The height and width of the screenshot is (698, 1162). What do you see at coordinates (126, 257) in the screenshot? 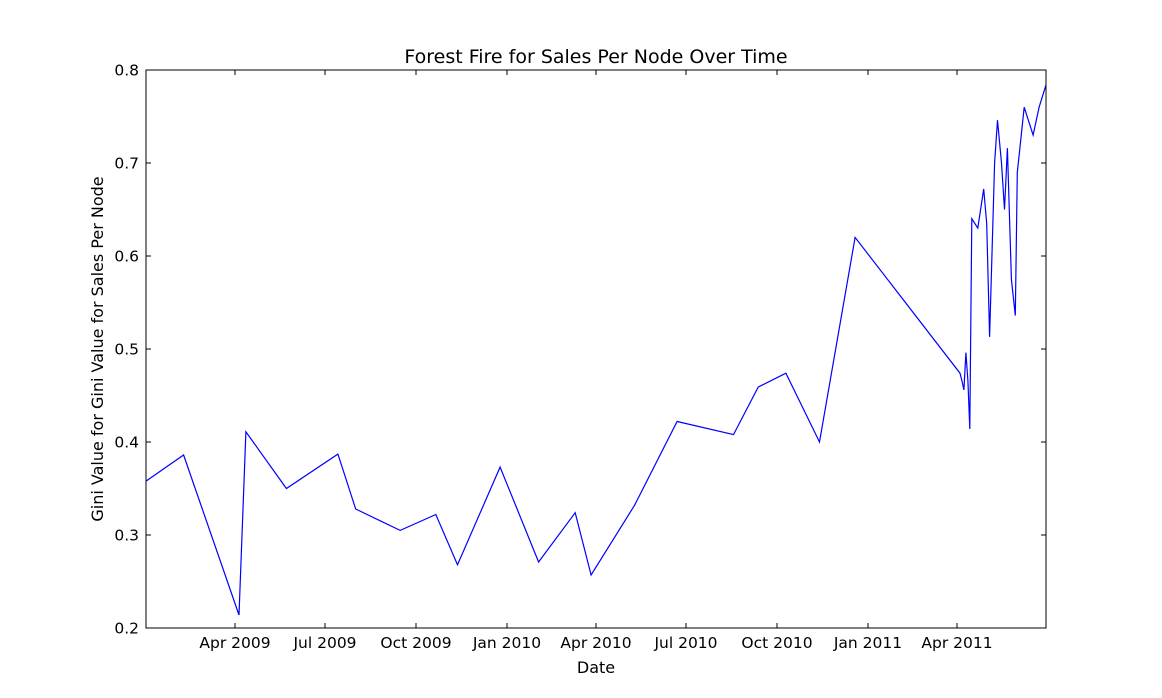
I see `y-tick-label: 0.6` at bounding box center [126, 257].